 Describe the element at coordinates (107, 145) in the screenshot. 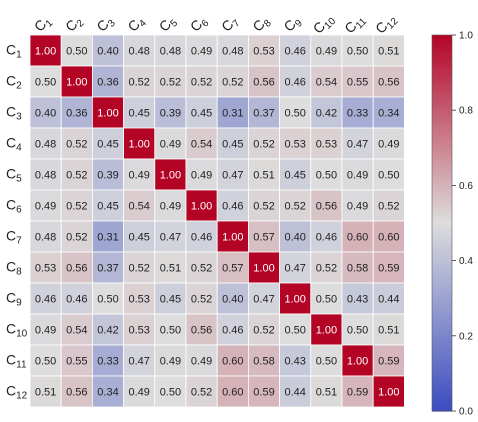

I see `cell-value-label: 0.45` at that location.